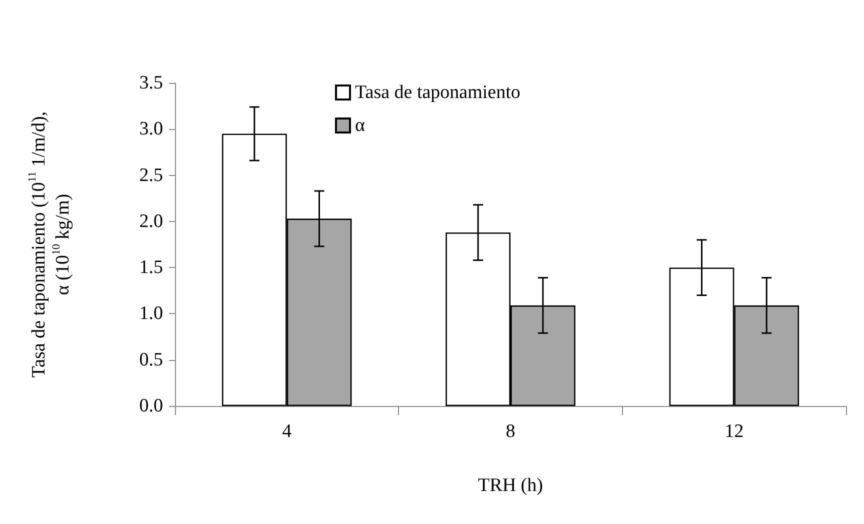  What do you see at coordinates (151, 406) in the screenshot?
I see `y-tick-label: 0.0` at bounding box center [151, 406].